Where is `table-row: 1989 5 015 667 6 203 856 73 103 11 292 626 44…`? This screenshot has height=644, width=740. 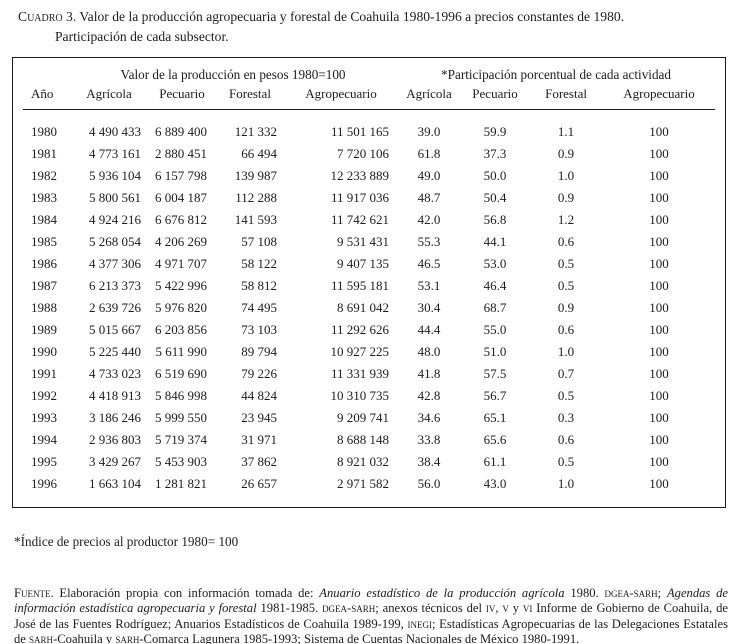 table-row: 1989 5 015 667 6 203 856 73 103 11 292 626 44… is located at coordinates (369, 330).